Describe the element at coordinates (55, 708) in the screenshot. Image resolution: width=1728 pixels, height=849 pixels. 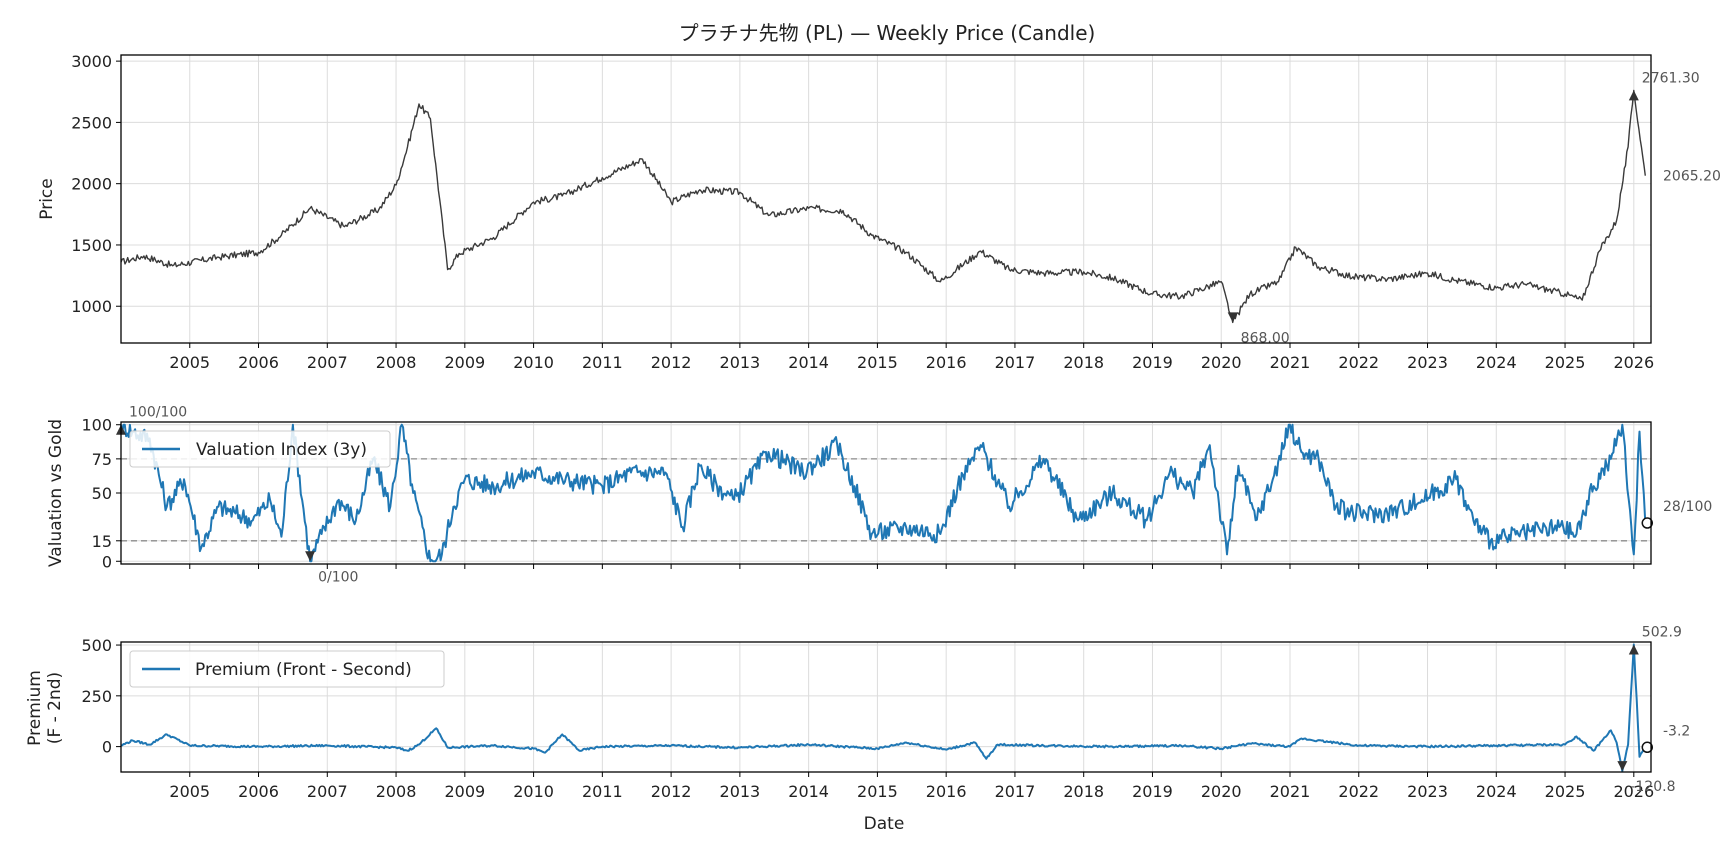
I see `premium-ylabel-line: (F - 2nd)` at that location.